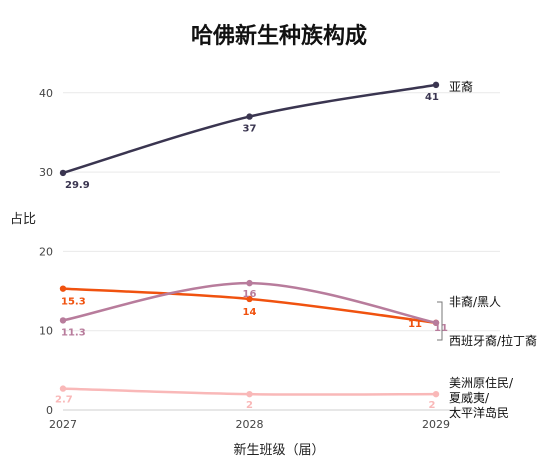 The image size is (558, 467). Describe the element at coordinates (250, 294) in the screenshot. I see `data-label: 16` at that location.